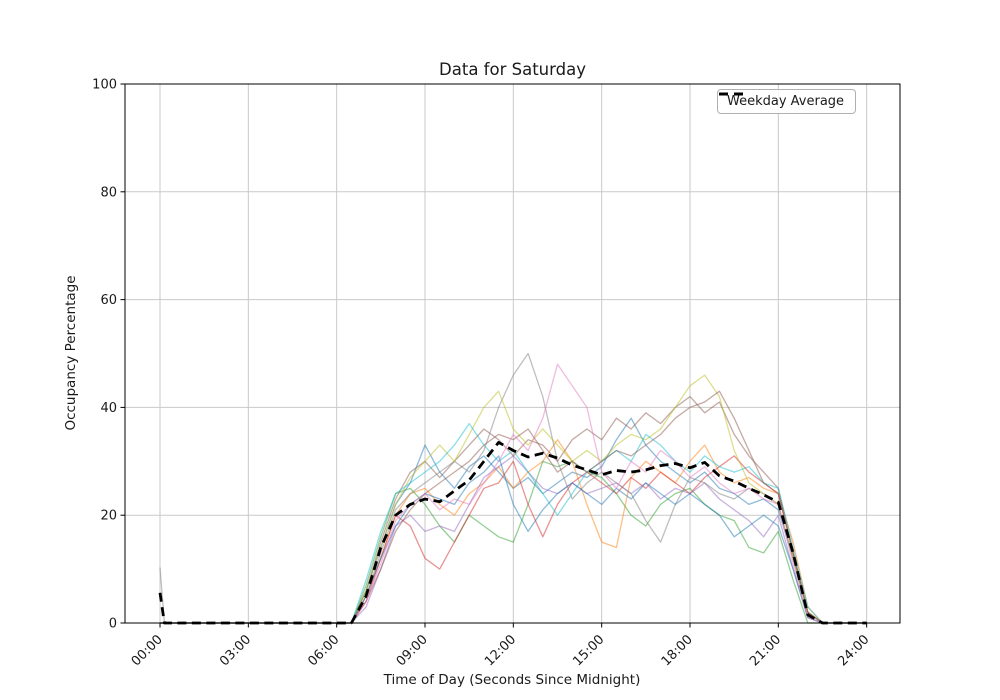  Describe the element at coordinates (734, 94) in the screenshot. I see `dashed-line-icon` at that location.